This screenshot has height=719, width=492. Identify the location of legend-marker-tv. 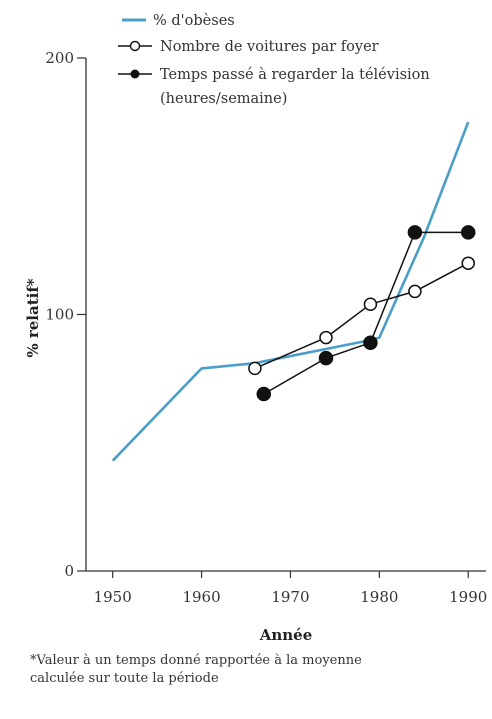
(135, 74).